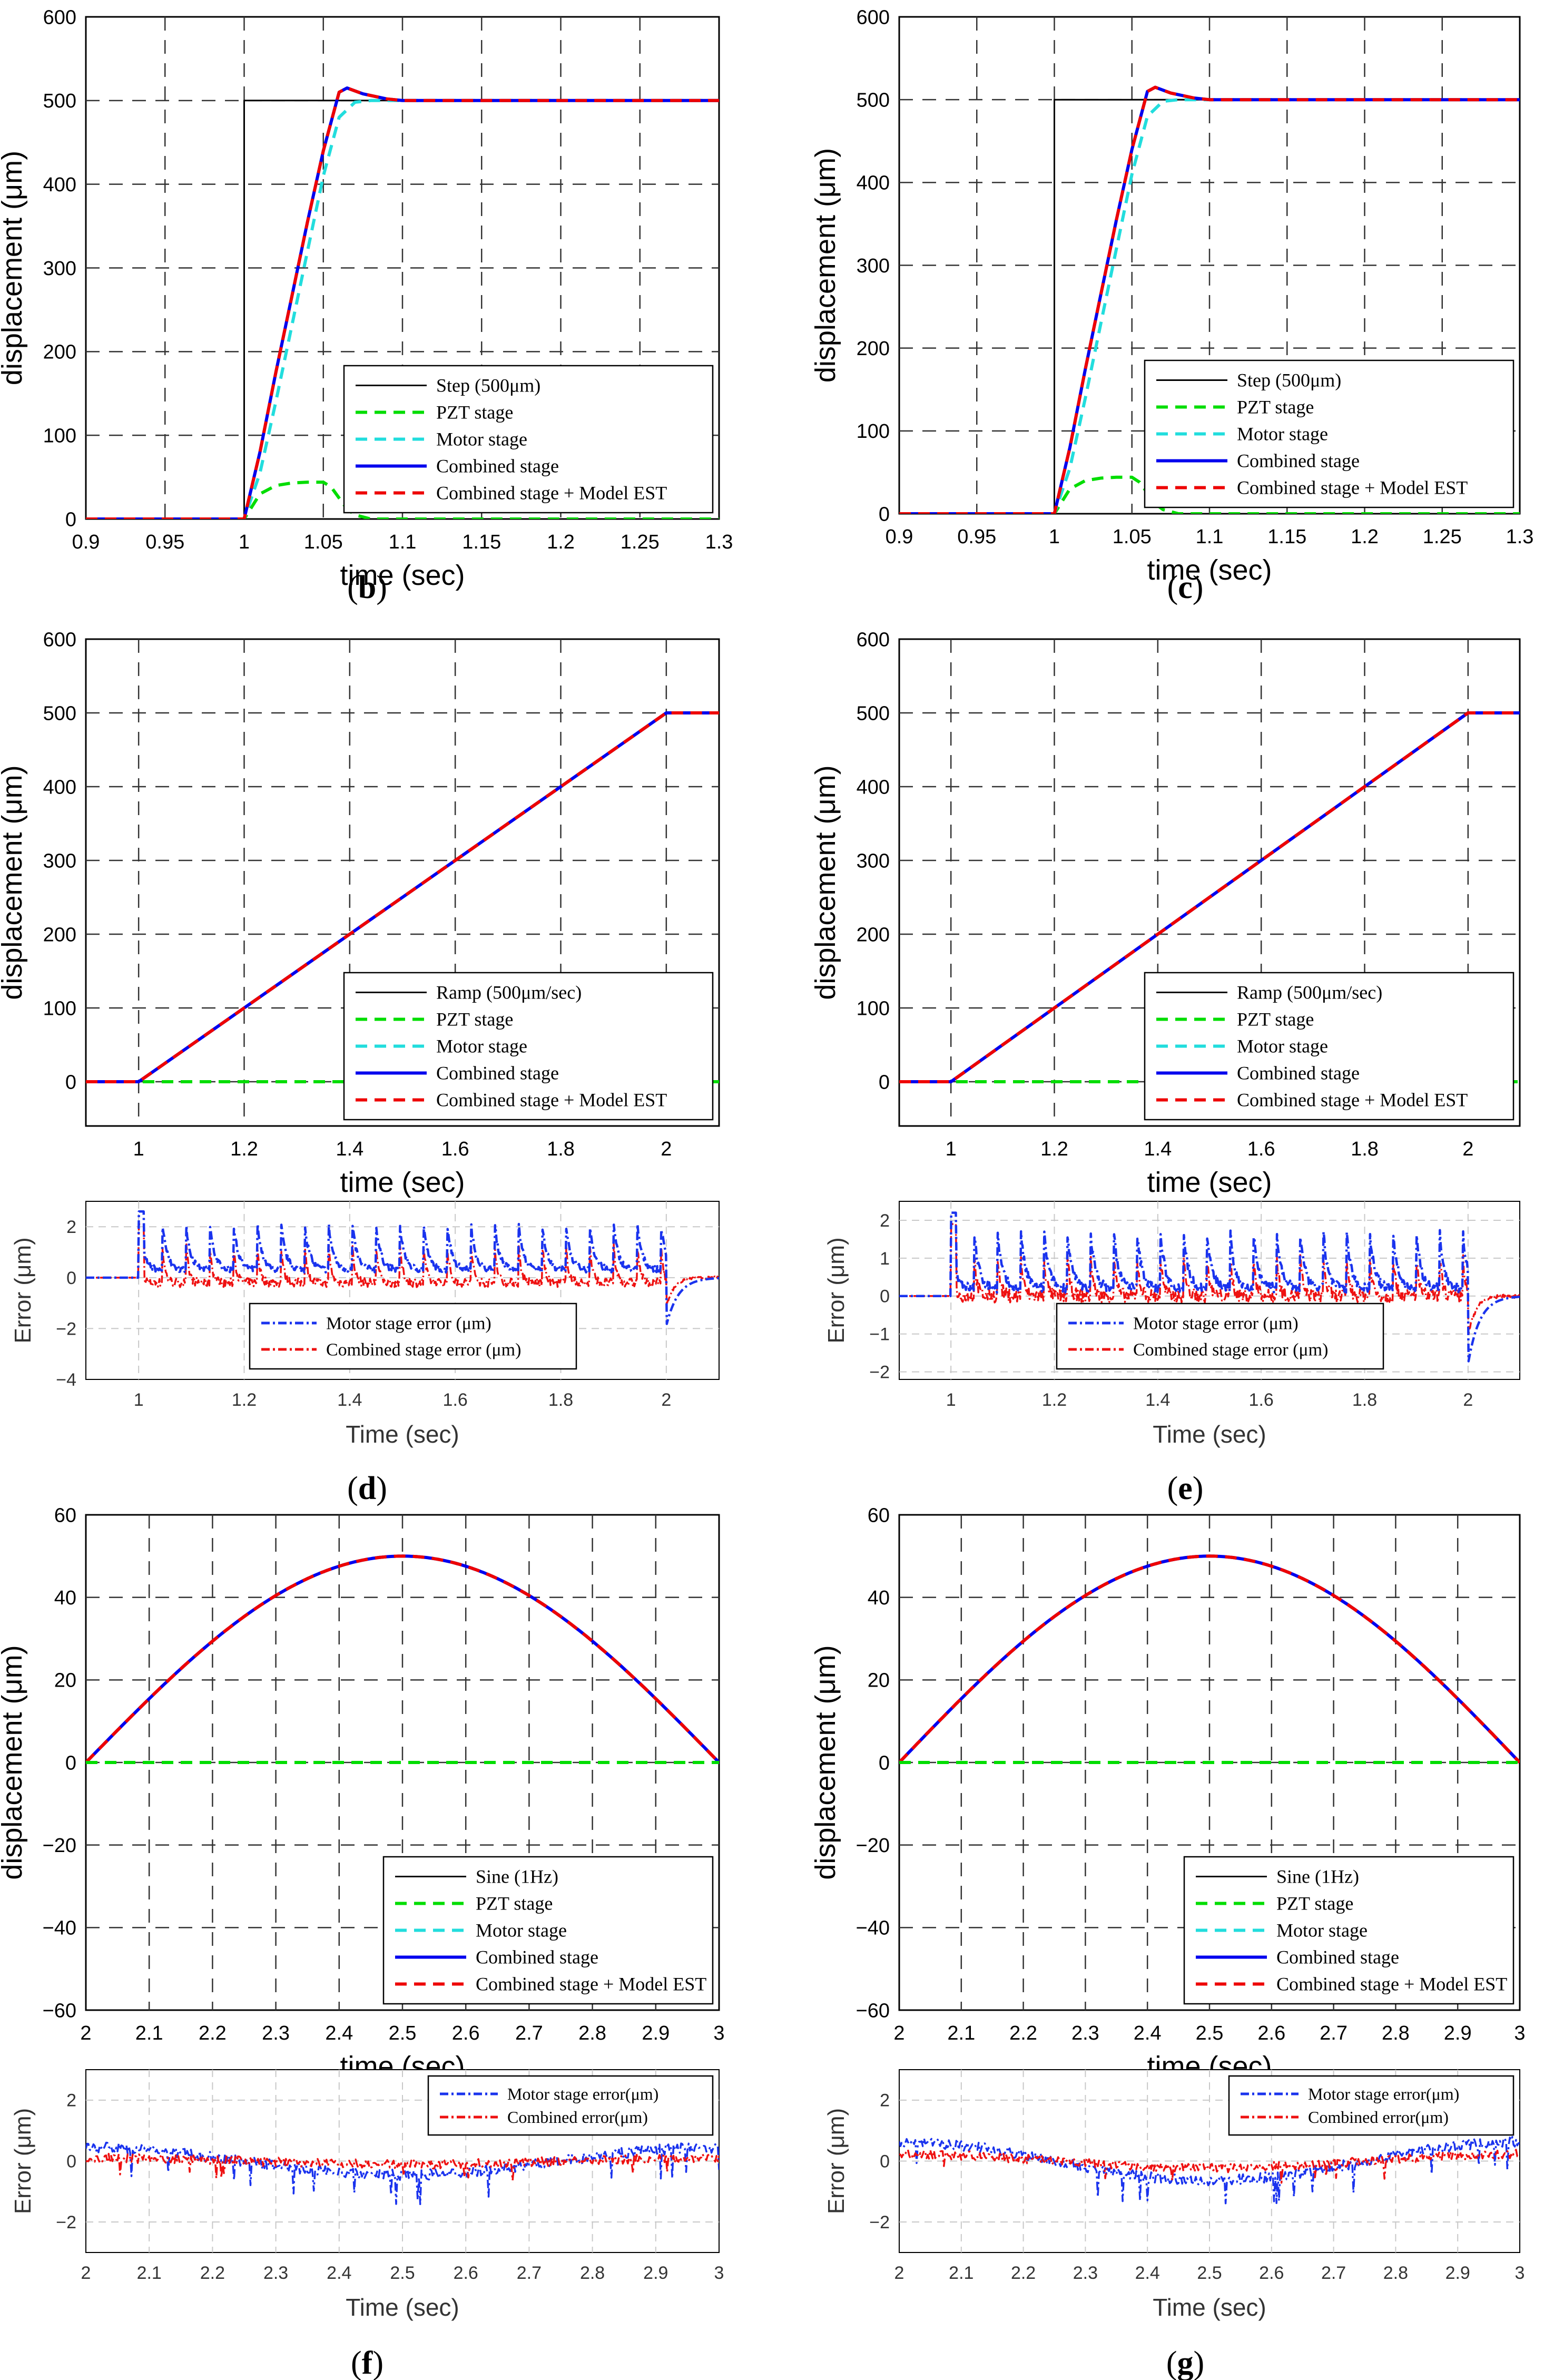 Image resolution: width=1544 pixels, height=2380 pixels. I want to click on x-tick-label: 2.1, so click(961, 2273).